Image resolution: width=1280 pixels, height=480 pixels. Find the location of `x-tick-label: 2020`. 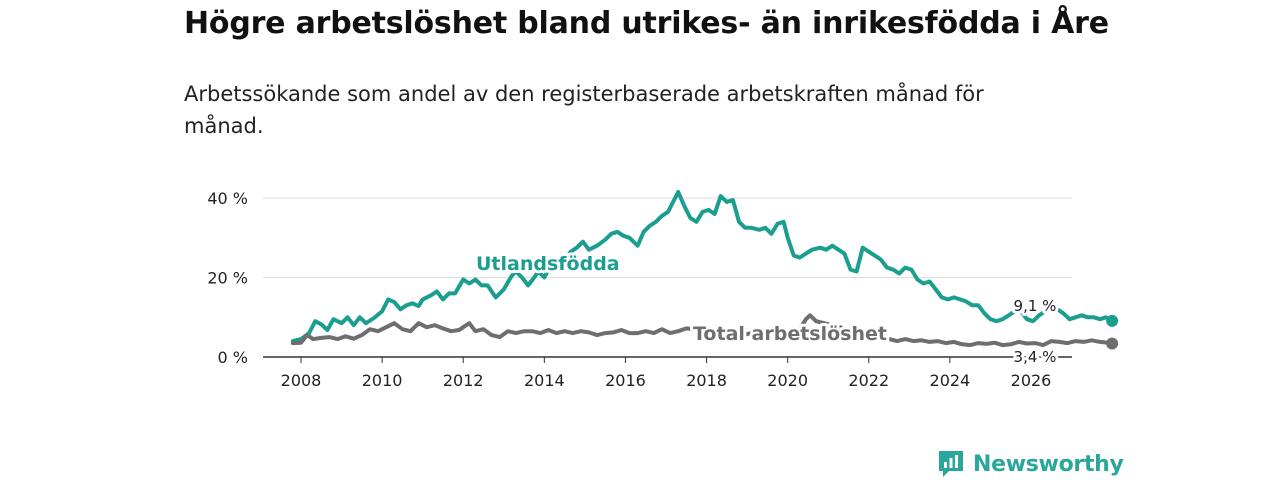

x-tick-label: 2020 is located at coordinates (787, 380).